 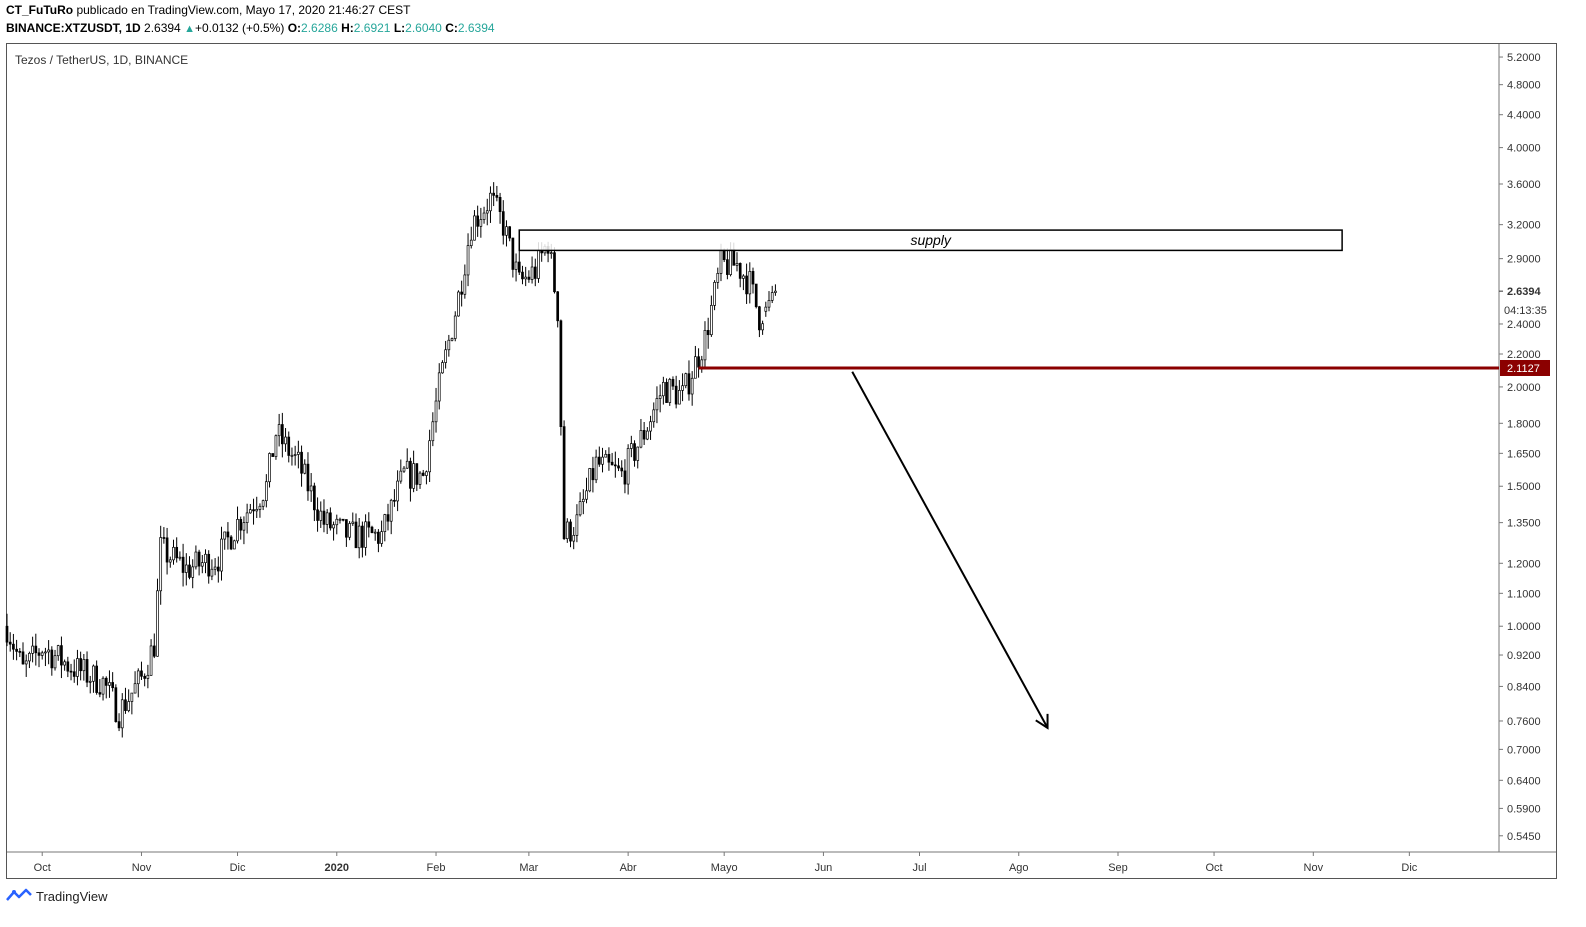 I want to click on footer-brand: TradingView, so click(x=57, y=896).